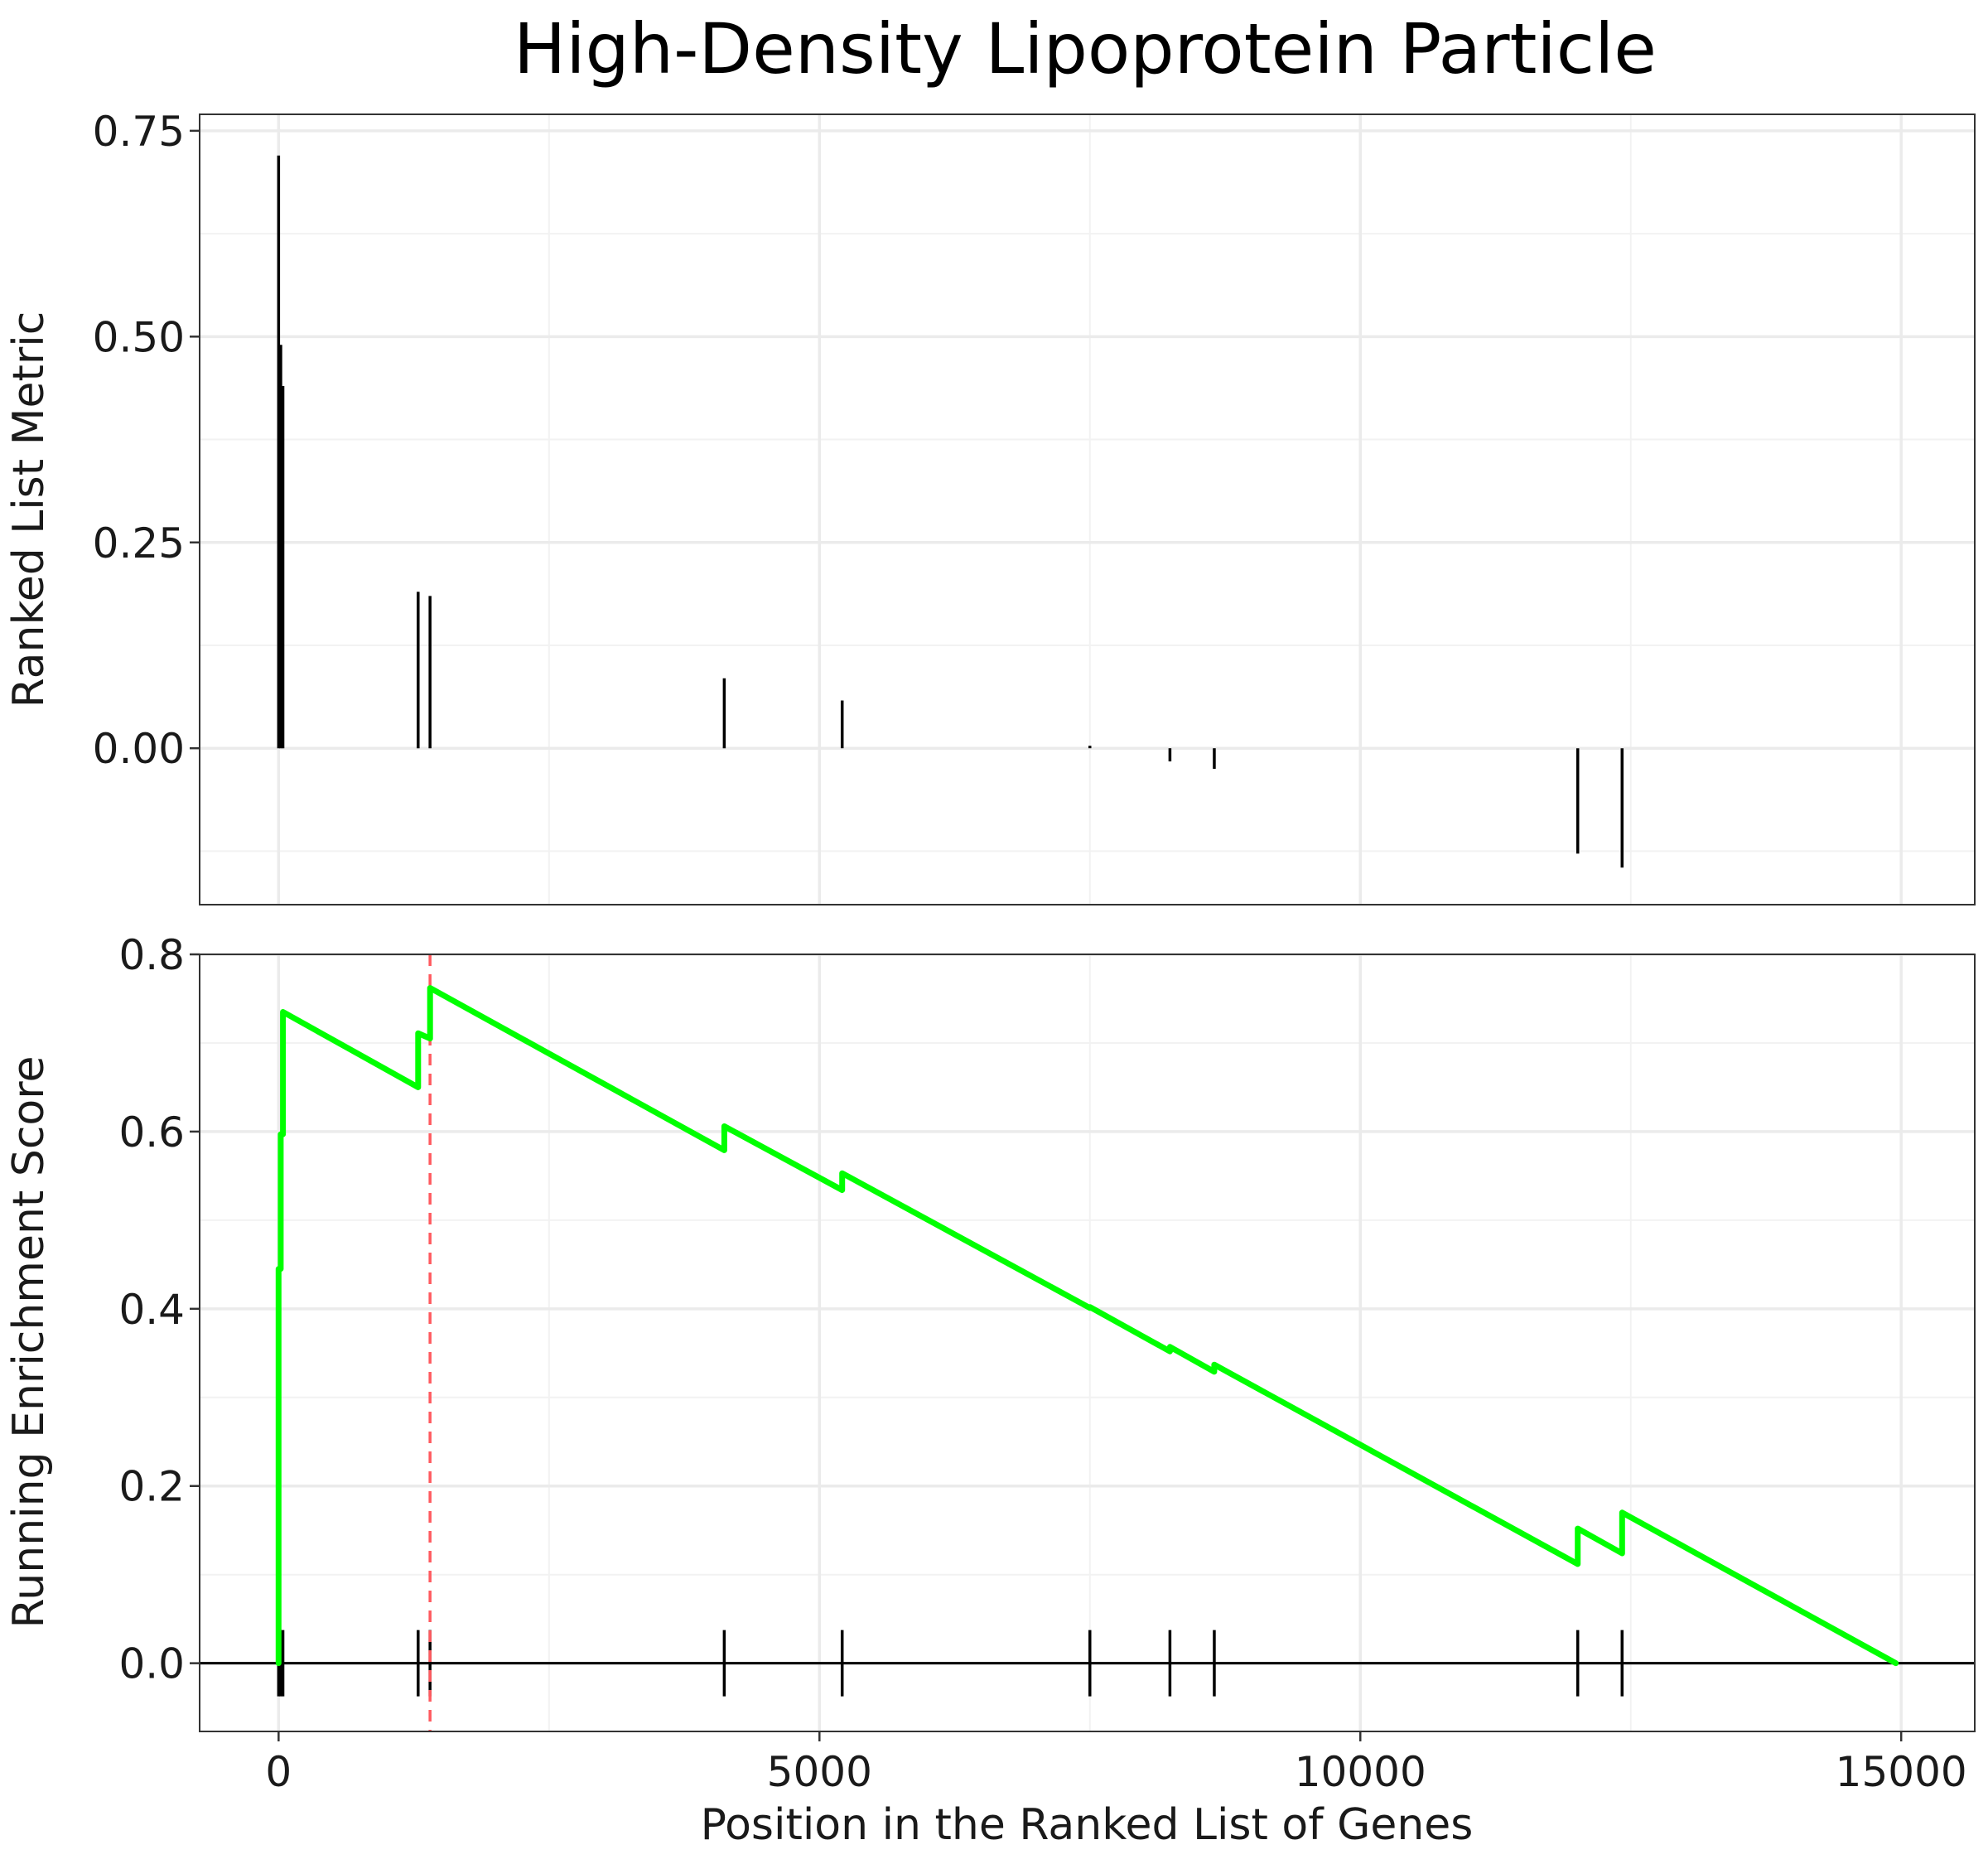 Image resolution: width=1988 pixels, height=1864 pixels. Describe the element at coordinates (151, 1487) in the screenshot. I see `y-tick-label: 0.2` at that location.